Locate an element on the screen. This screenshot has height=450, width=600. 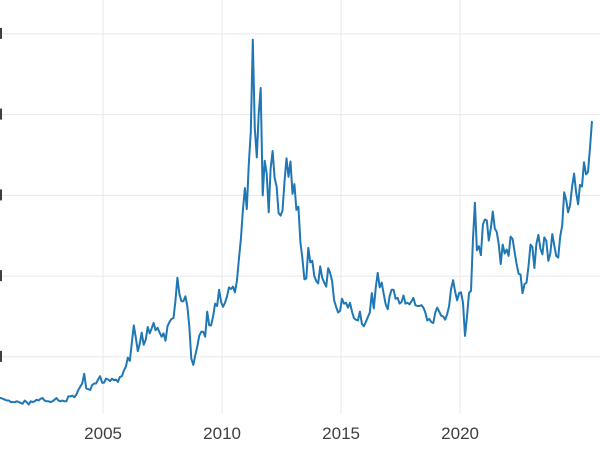
x-tick-label: 2015 is located at coordinates (341, 433).